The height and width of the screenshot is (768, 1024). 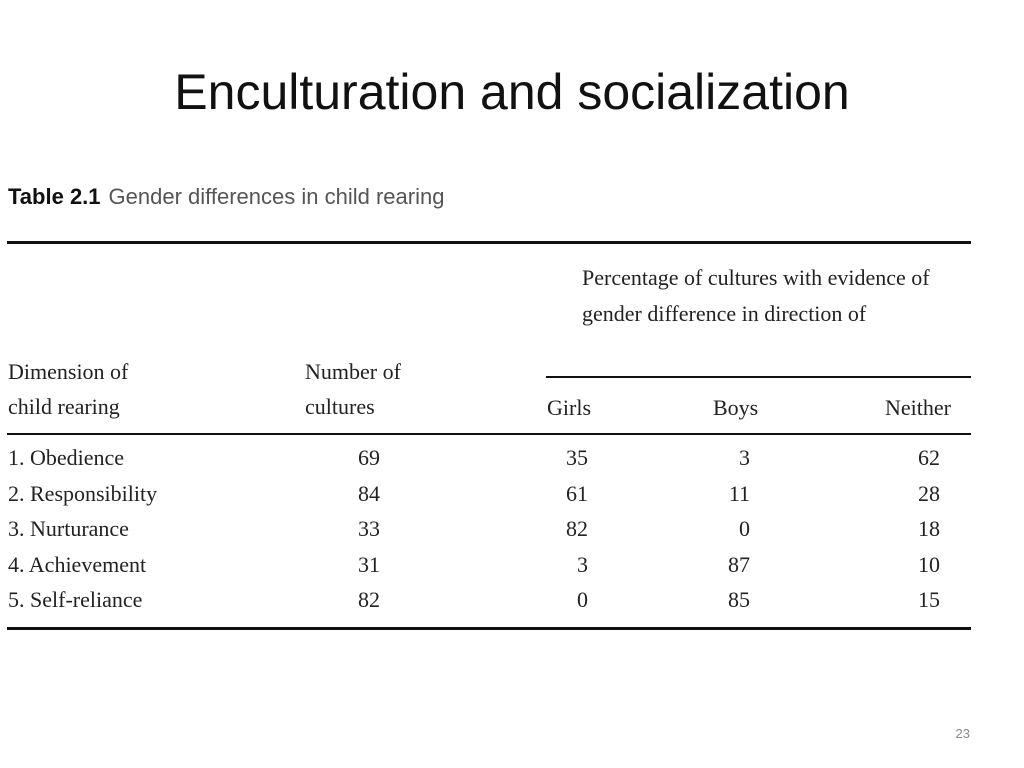 What do you see at coordinates (582, 599) in the screenshot?
I see `cell-girls: 0` at bounding box center [582, 599].